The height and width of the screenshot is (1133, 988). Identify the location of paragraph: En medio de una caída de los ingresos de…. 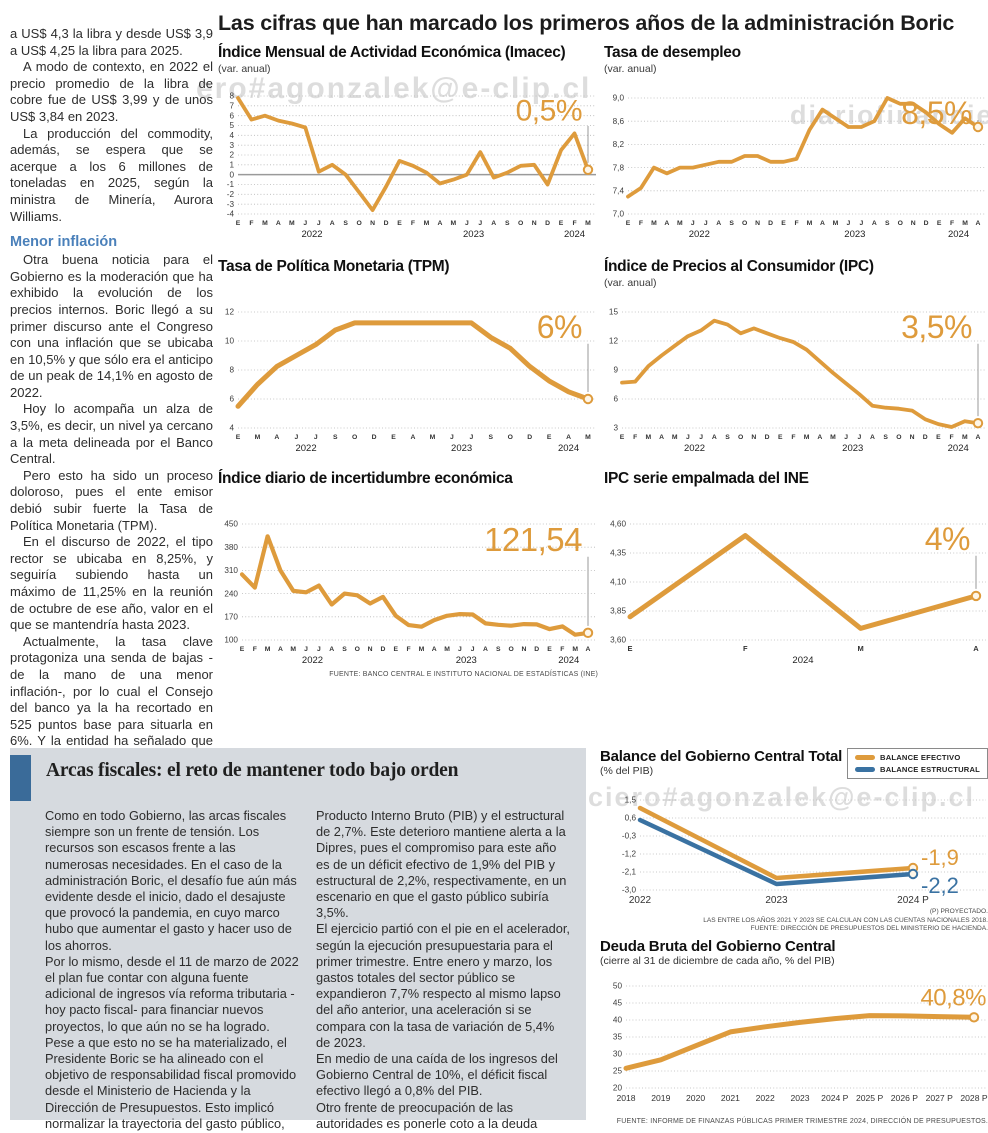
(437, 1075).